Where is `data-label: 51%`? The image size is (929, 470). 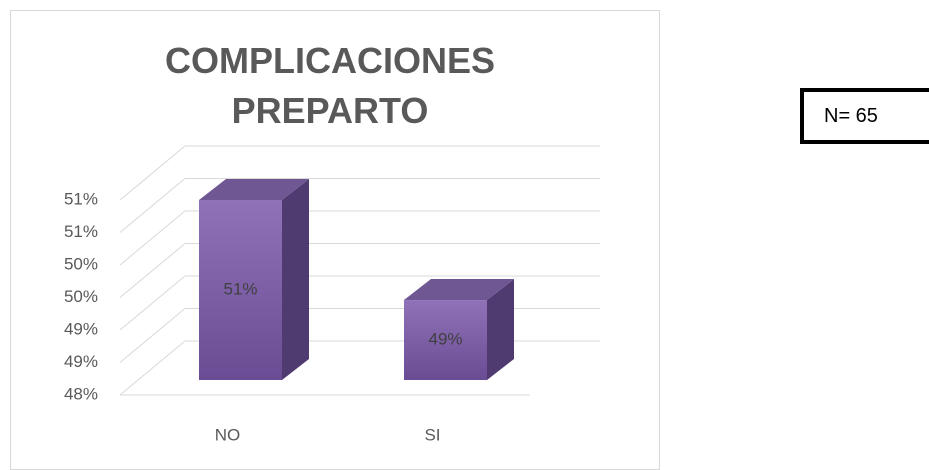
data-label: 51% is located at coordinates (240, 288).